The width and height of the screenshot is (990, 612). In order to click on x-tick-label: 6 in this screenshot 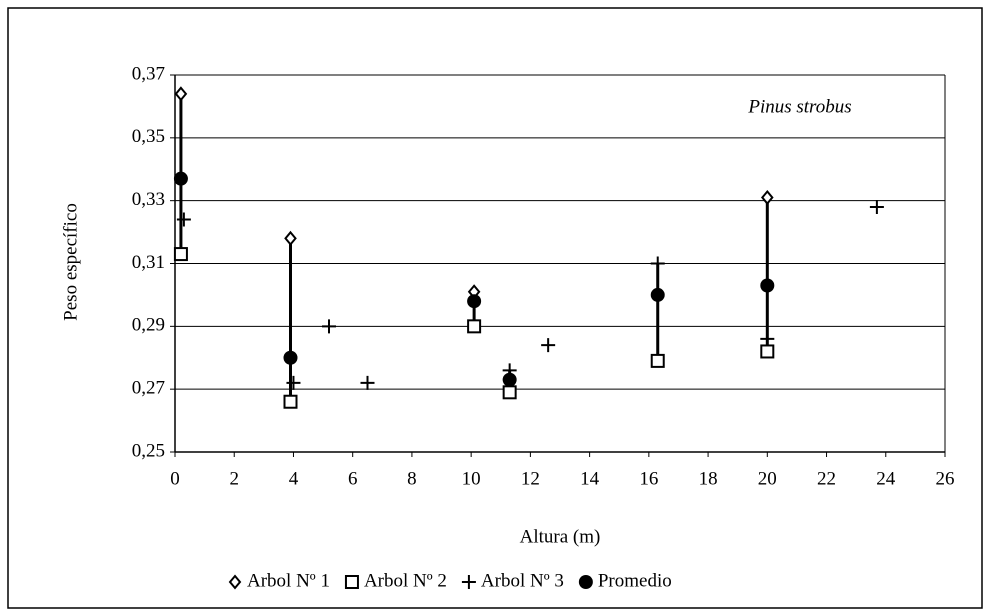, I will do `click(353, 478)`.